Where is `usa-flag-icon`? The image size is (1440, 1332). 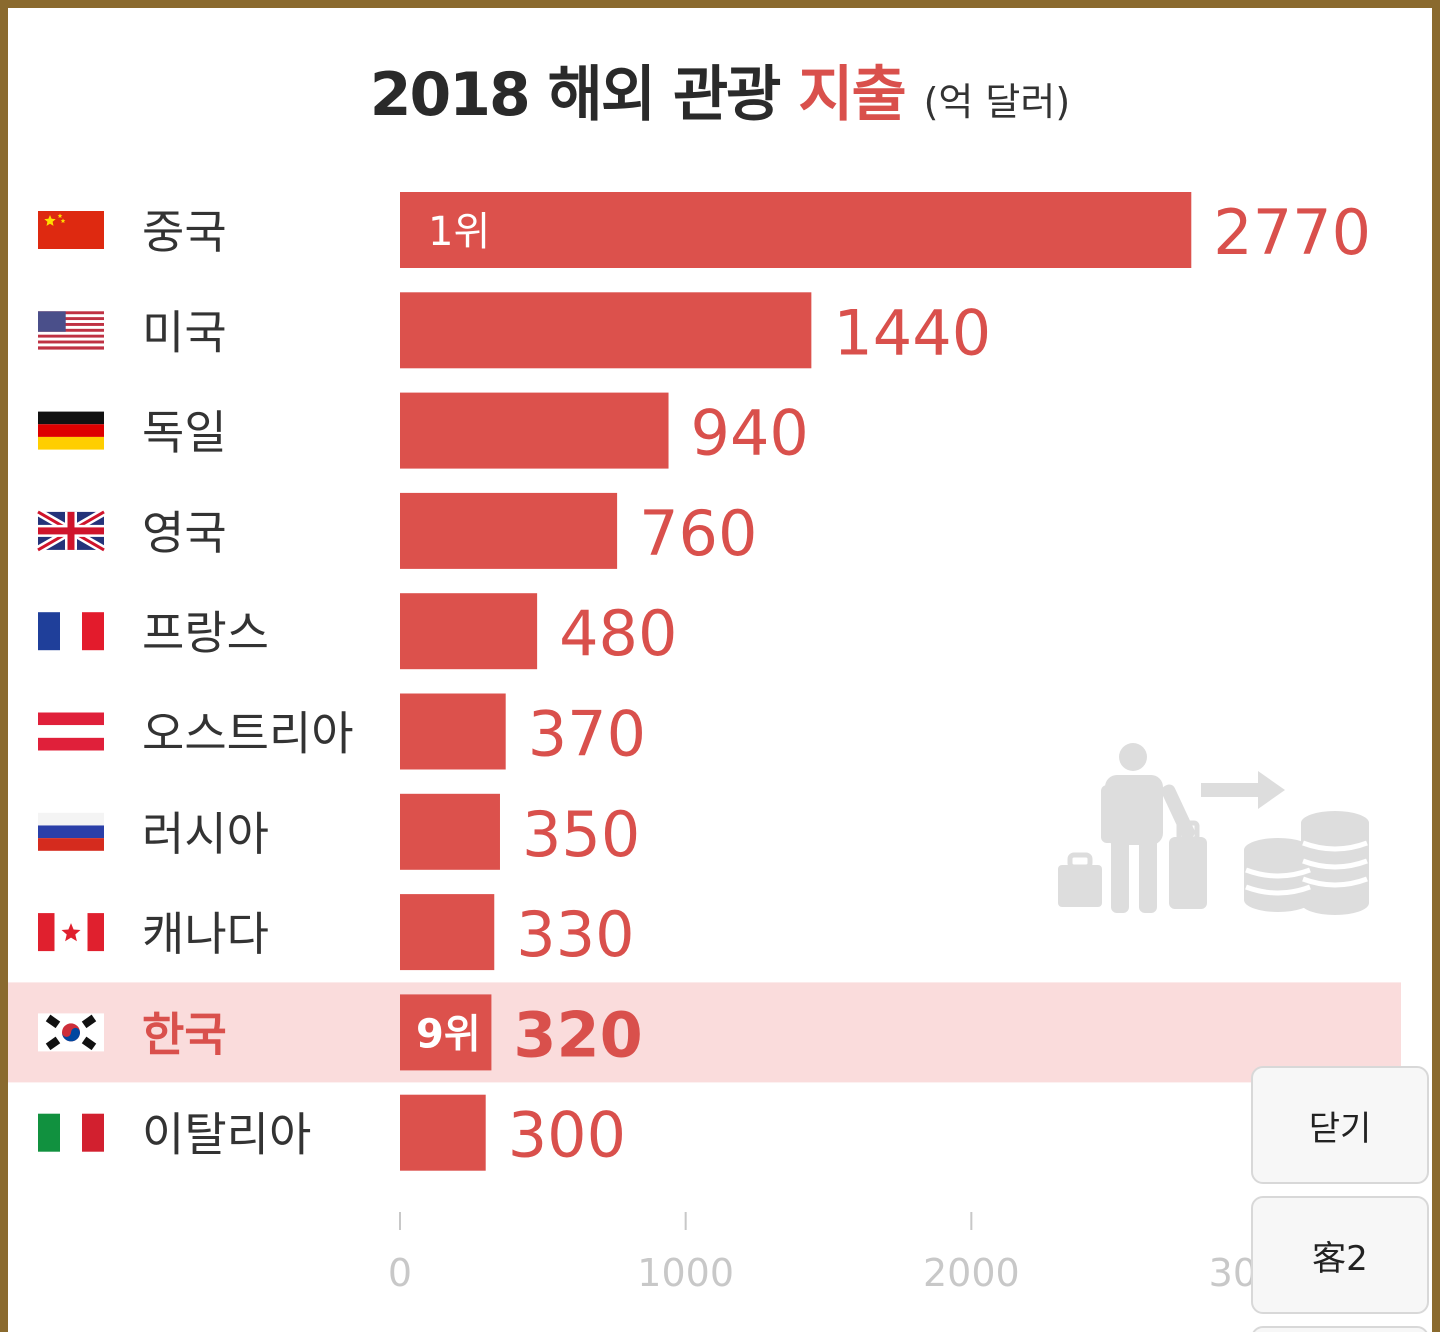 usa-flag-icon is located at coordinates (71, 330).